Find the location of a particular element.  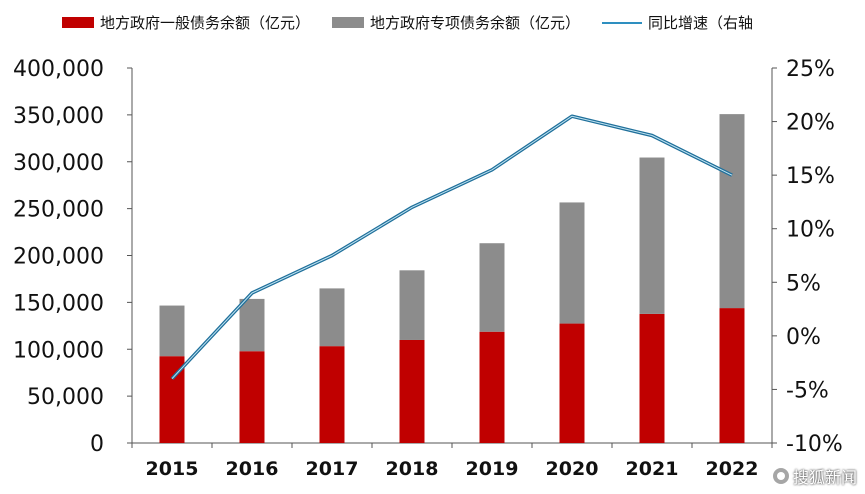

legend-item-yoy-growth: 同比增速（右轴 is located at coordinates (677, 22).